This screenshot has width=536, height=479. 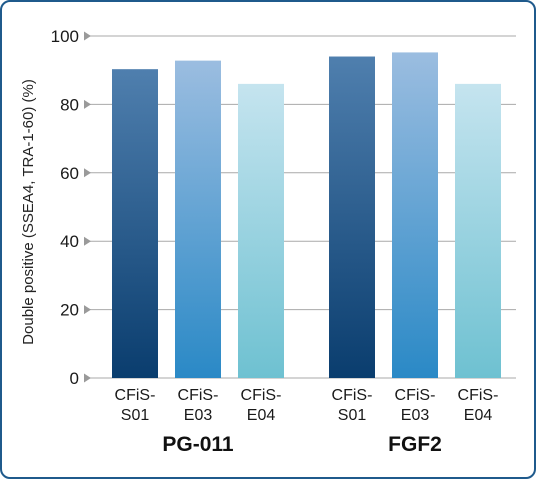 What do you see at coordinates (352, 217) in the screenshot?
I see `bar-fgf2-s01` at bounding box center [352, 217].